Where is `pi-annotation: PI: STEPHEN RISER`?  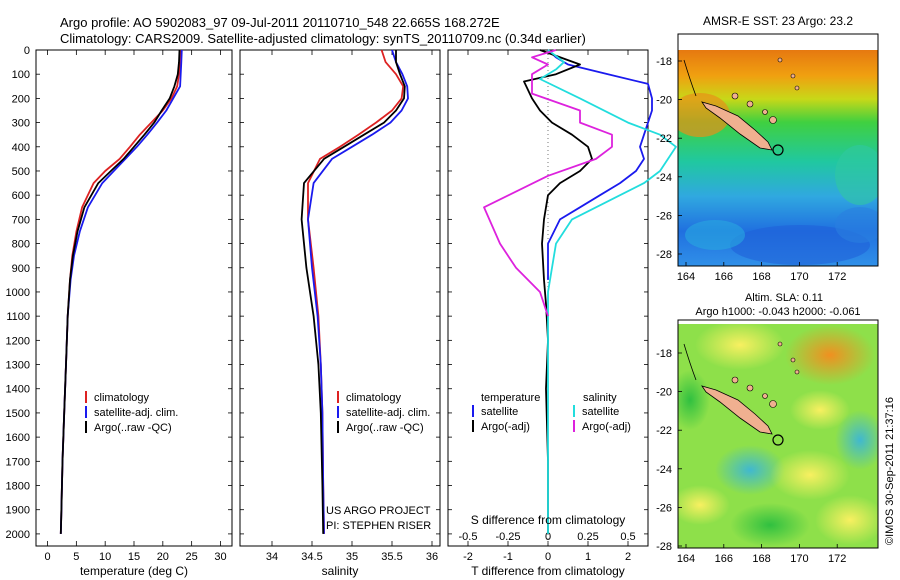
pi-annotation: PI: STEPHEN RISER is located at coordinates (378, 526).